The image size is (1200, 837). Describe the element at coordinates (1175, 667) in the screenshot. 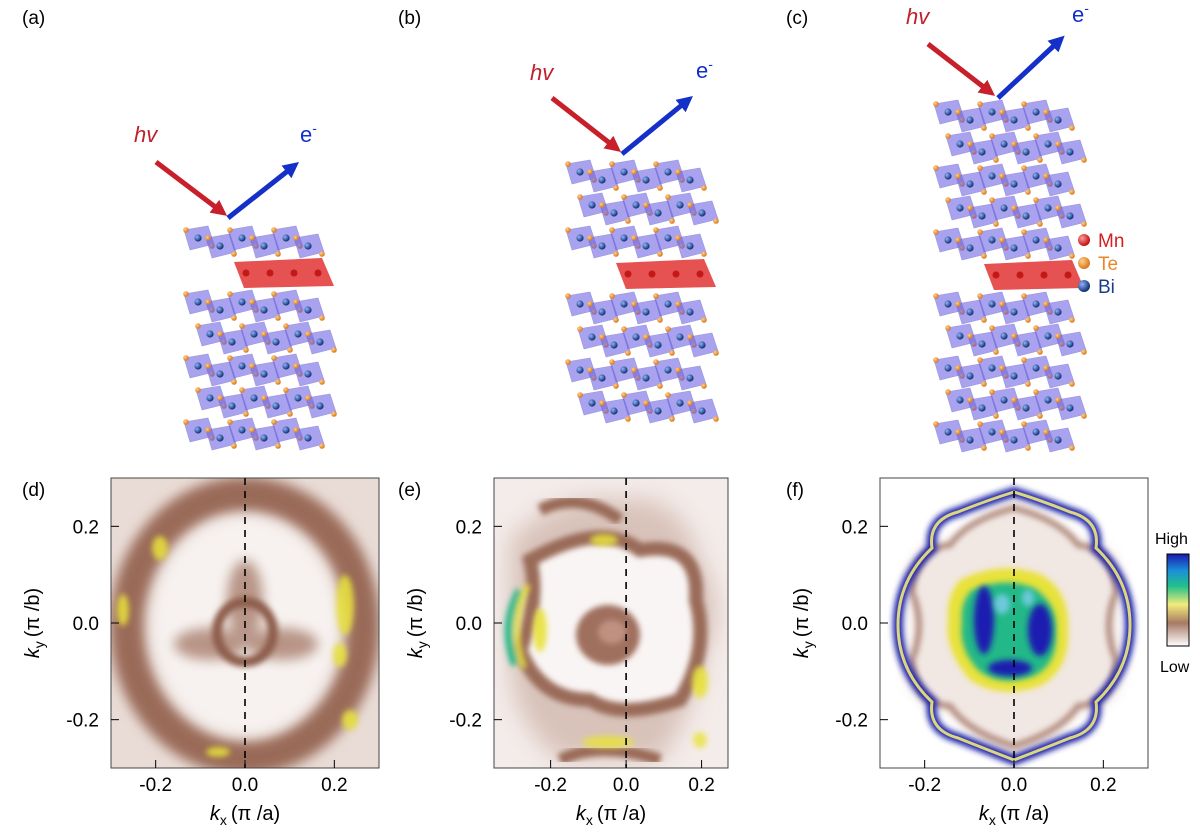

I see `colorbar-low-label: Low` at that location.